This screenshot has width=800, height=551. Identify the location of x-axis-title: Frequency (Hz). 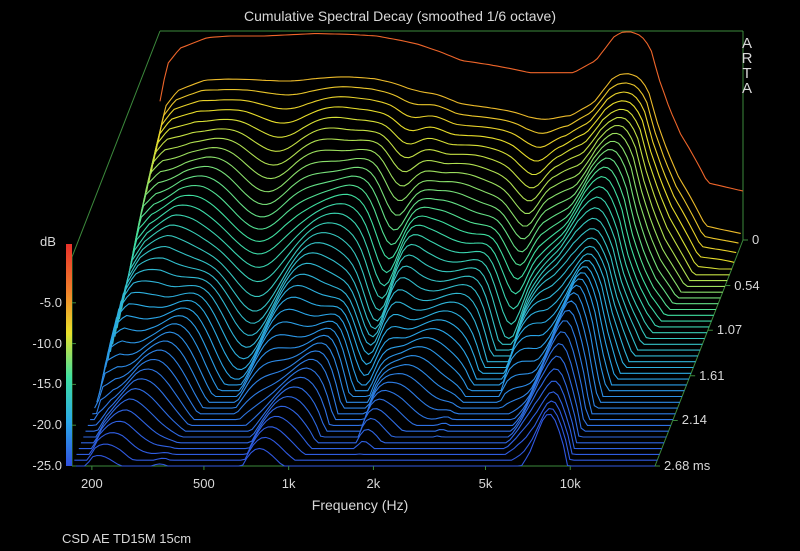
(360, 505).